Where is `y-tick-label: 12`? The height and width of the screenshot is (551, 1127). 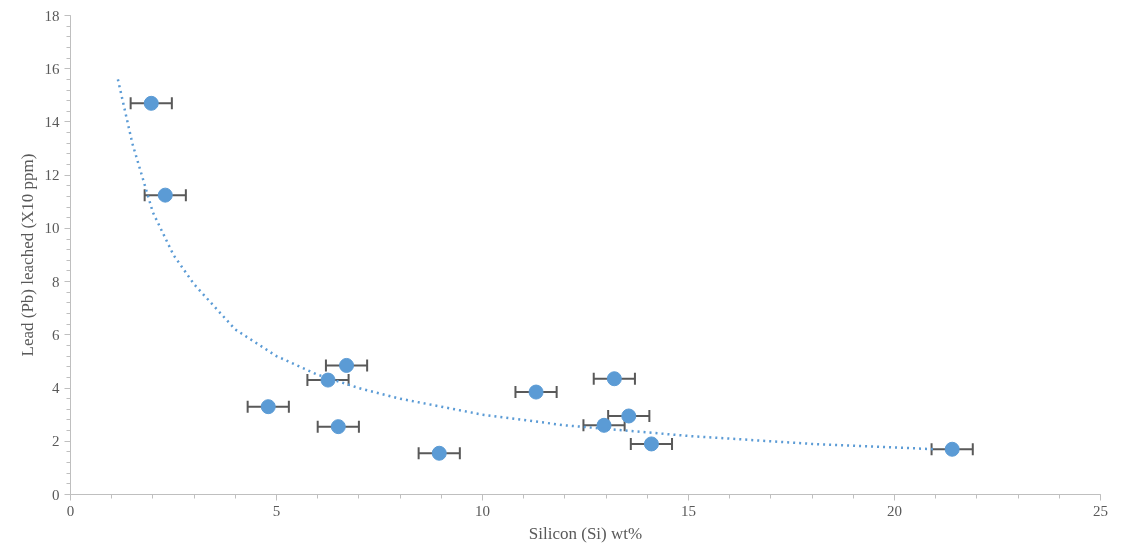 y-tick-label: 12 is located at coordinates (52, 175).